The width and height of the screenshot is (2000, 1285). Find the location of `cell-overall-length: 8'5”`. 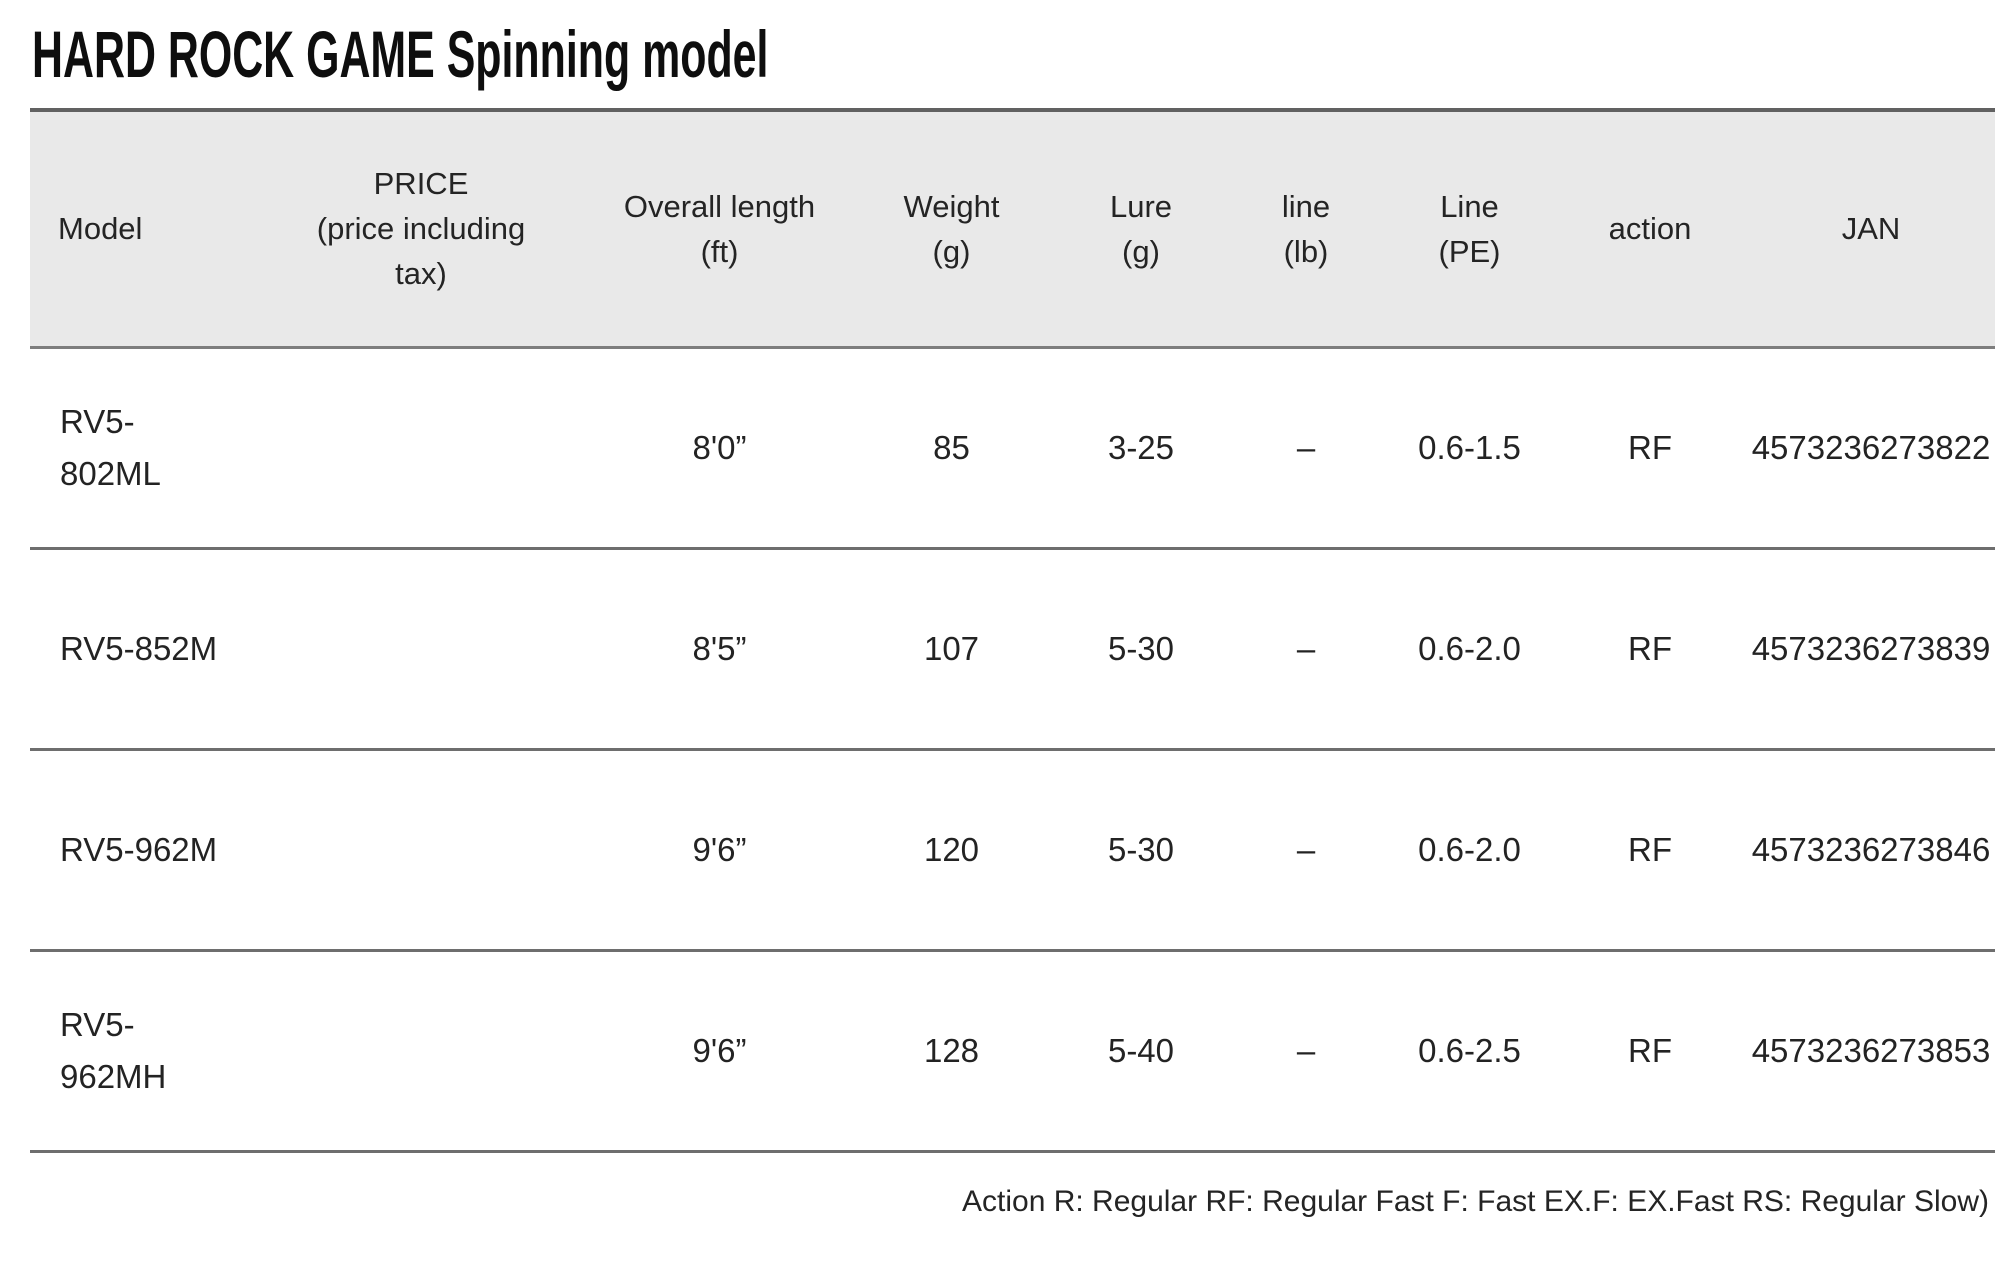

cell-overall-length: 8'5” is located at coordinates (719, 648).